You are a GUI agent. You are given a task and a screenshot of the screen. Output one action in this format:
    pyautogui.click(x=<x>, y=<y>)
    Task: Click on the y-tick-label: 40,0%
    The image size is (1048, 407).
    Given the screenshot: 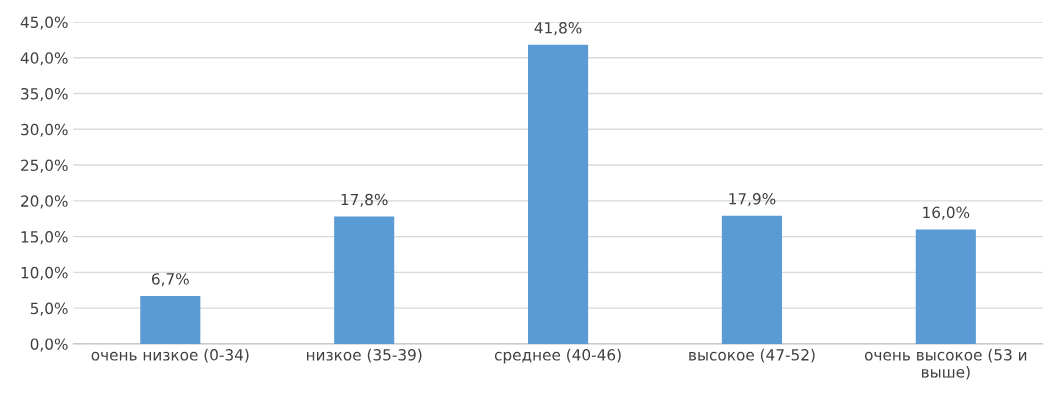 What is the action you would take?
    pyautogui.click(x=44, y=59)
    